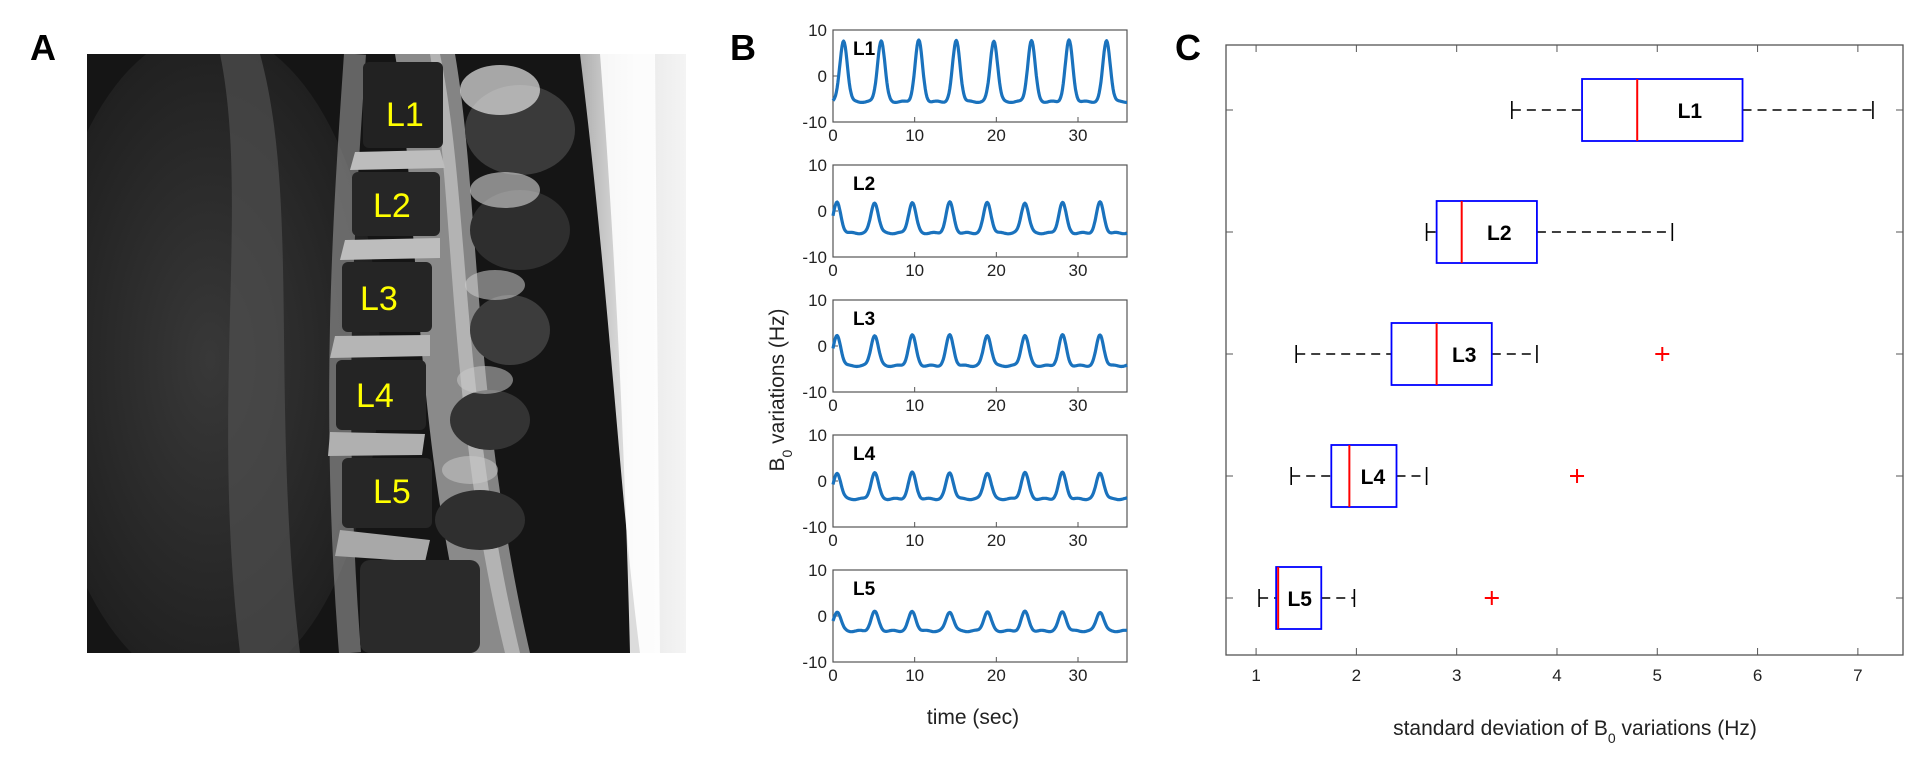  What do you see at coordinates (1378, 598) in the screenshot?
I see `box-l5: L5` at bounding box center [1378, 598].